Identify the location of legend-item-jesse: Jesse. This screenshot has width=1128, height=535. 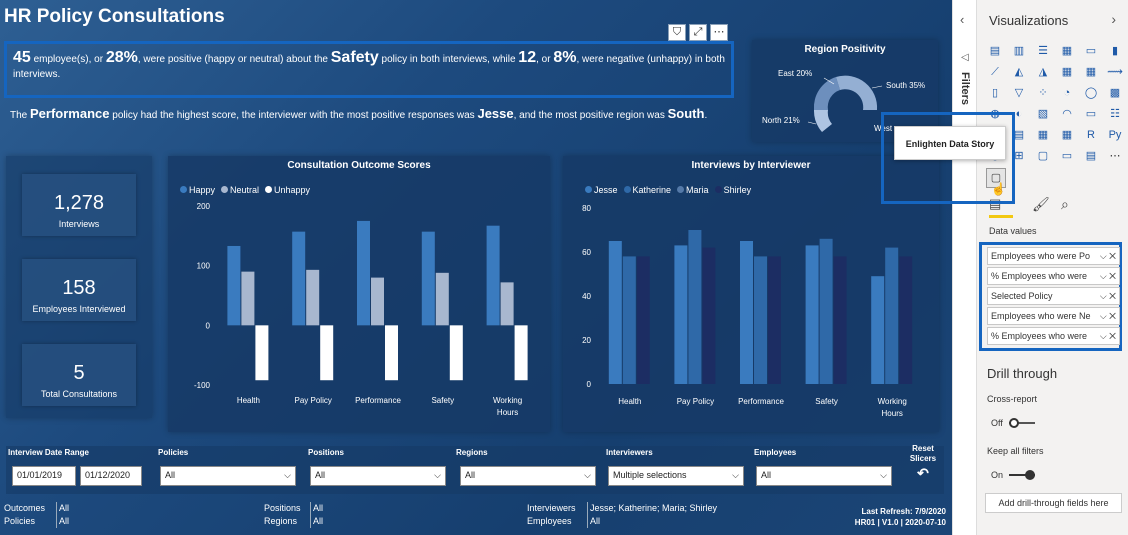
(601, 190).